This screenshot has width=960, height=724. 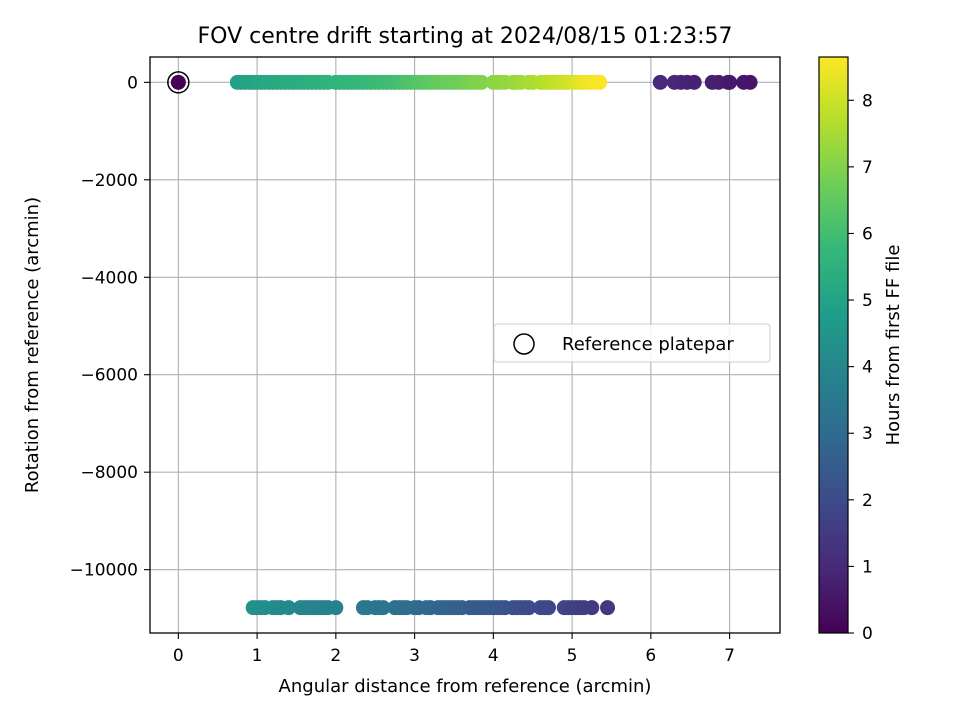 What do you see at coordinates (178, 656) in the screenshot?
I see `x-tick-label: 0` at bounding box center [178, 656].